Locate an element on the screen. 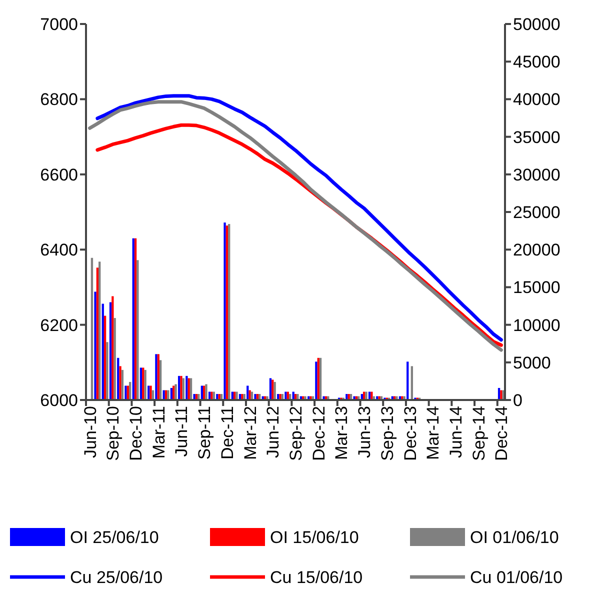 Image resolution: width=598 pixels, height=589 pixels. y2-tick-label: 5000 is located at coordinates (532, 362).